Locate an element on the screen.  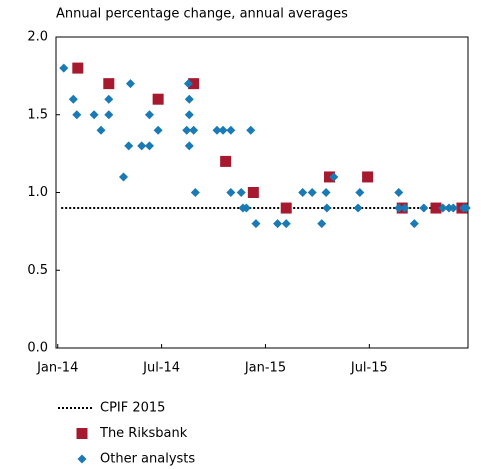
x-tick-label: Jul-14 is located at coordinates (161, 368).